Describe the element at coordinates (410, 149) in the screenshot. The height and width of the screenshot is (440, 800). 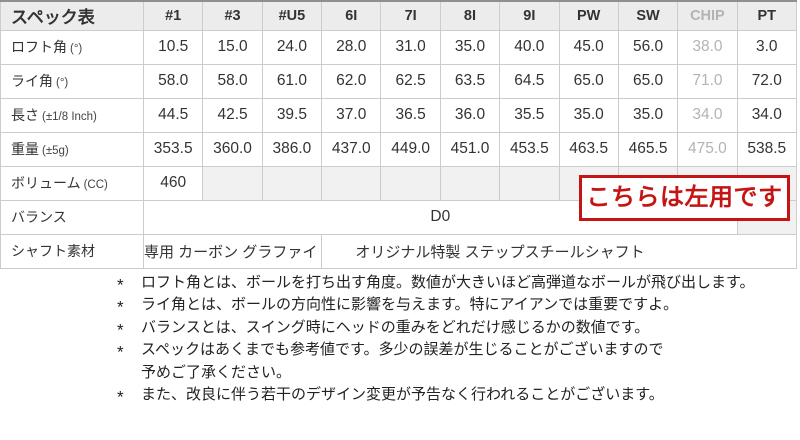
I see `spec-value-cell: 449.0` at that location.